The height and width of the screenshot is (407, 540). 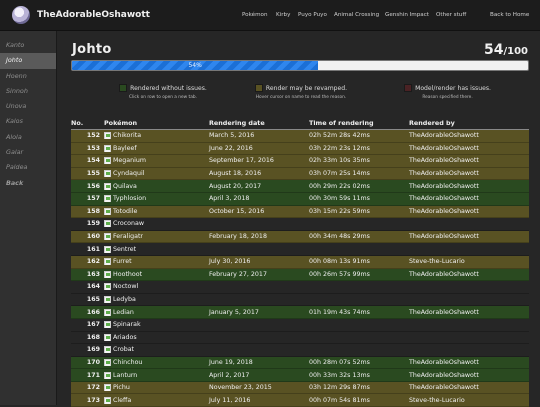 What do you see at coordinates (93, 375) in the screenshot?
I see `dex-number: 171` at bounding box center [93, 375].